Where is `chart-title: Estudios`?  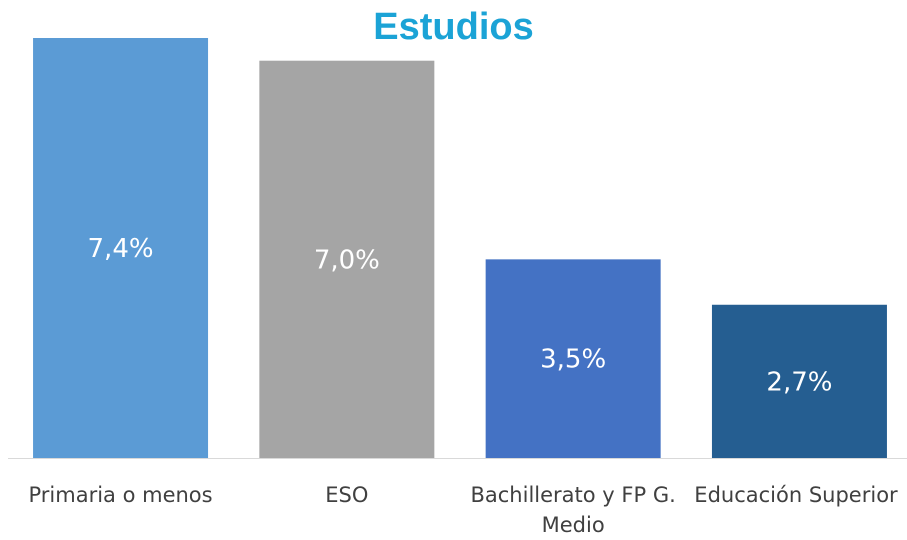
chart-title: Estudios is located at coordinates (453, 27).